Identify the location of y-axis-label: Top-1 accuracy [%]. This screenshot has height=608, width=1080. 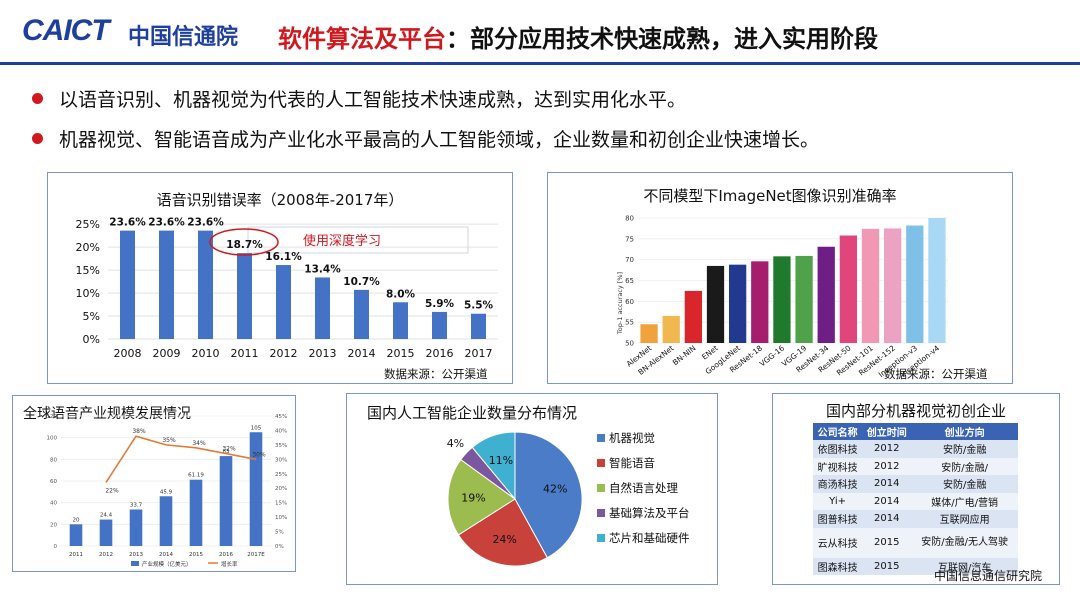
(620, 303).